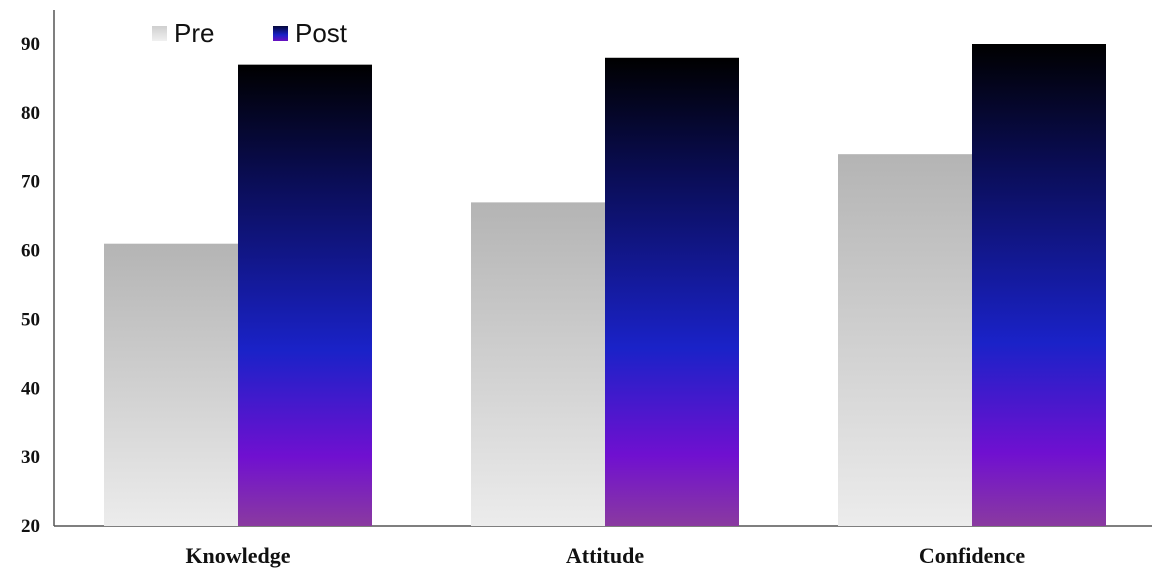 The height and width of the screenshot is (572, 1152). Describe the element at coordinates (194, 33) in the screenshot. I see `legend-label-pre: Pre` at that location.